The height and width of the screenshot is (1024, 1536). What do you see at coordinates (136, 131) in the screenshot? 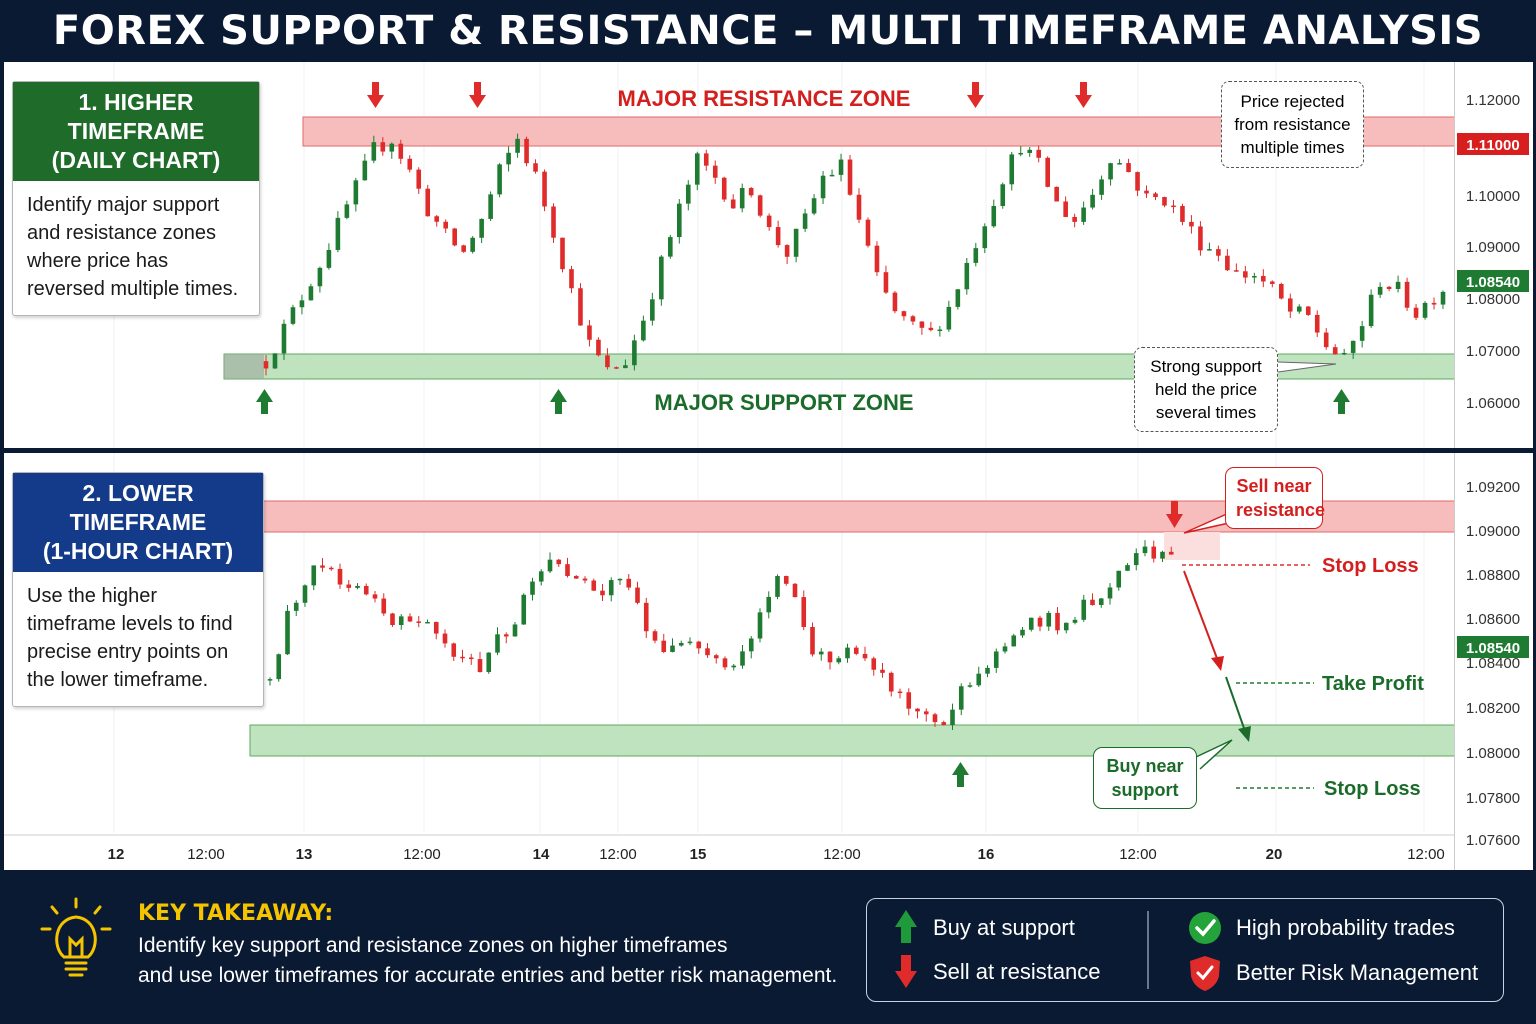
I see `higher-timeframe-header: 1. HIGHER TIMEFRAME (DAILY CHART)` at bounding box center [136, 131].